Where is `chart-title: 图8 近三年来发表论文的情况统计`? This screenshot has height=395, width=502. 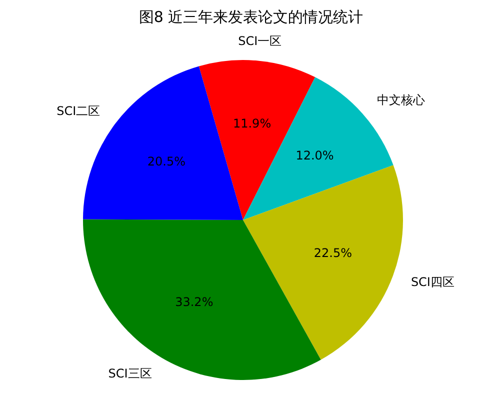 chart-title: 图8 近三年来发表论文的情况统计 is located at coordinates (251, 17).